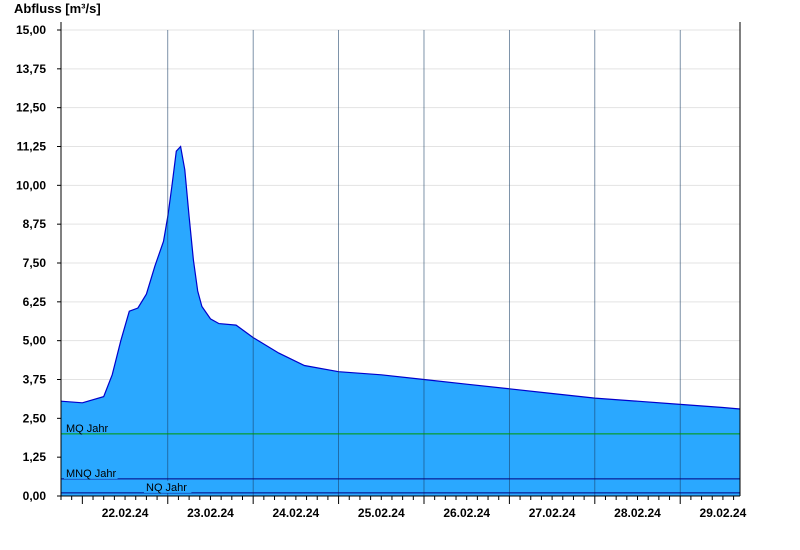 This screenshot has width=800, height=550. What do you see at coordinates (35, 457) in the screenshot?
I see `y-tick-label: 1,25` at bounding box center [35, 457].